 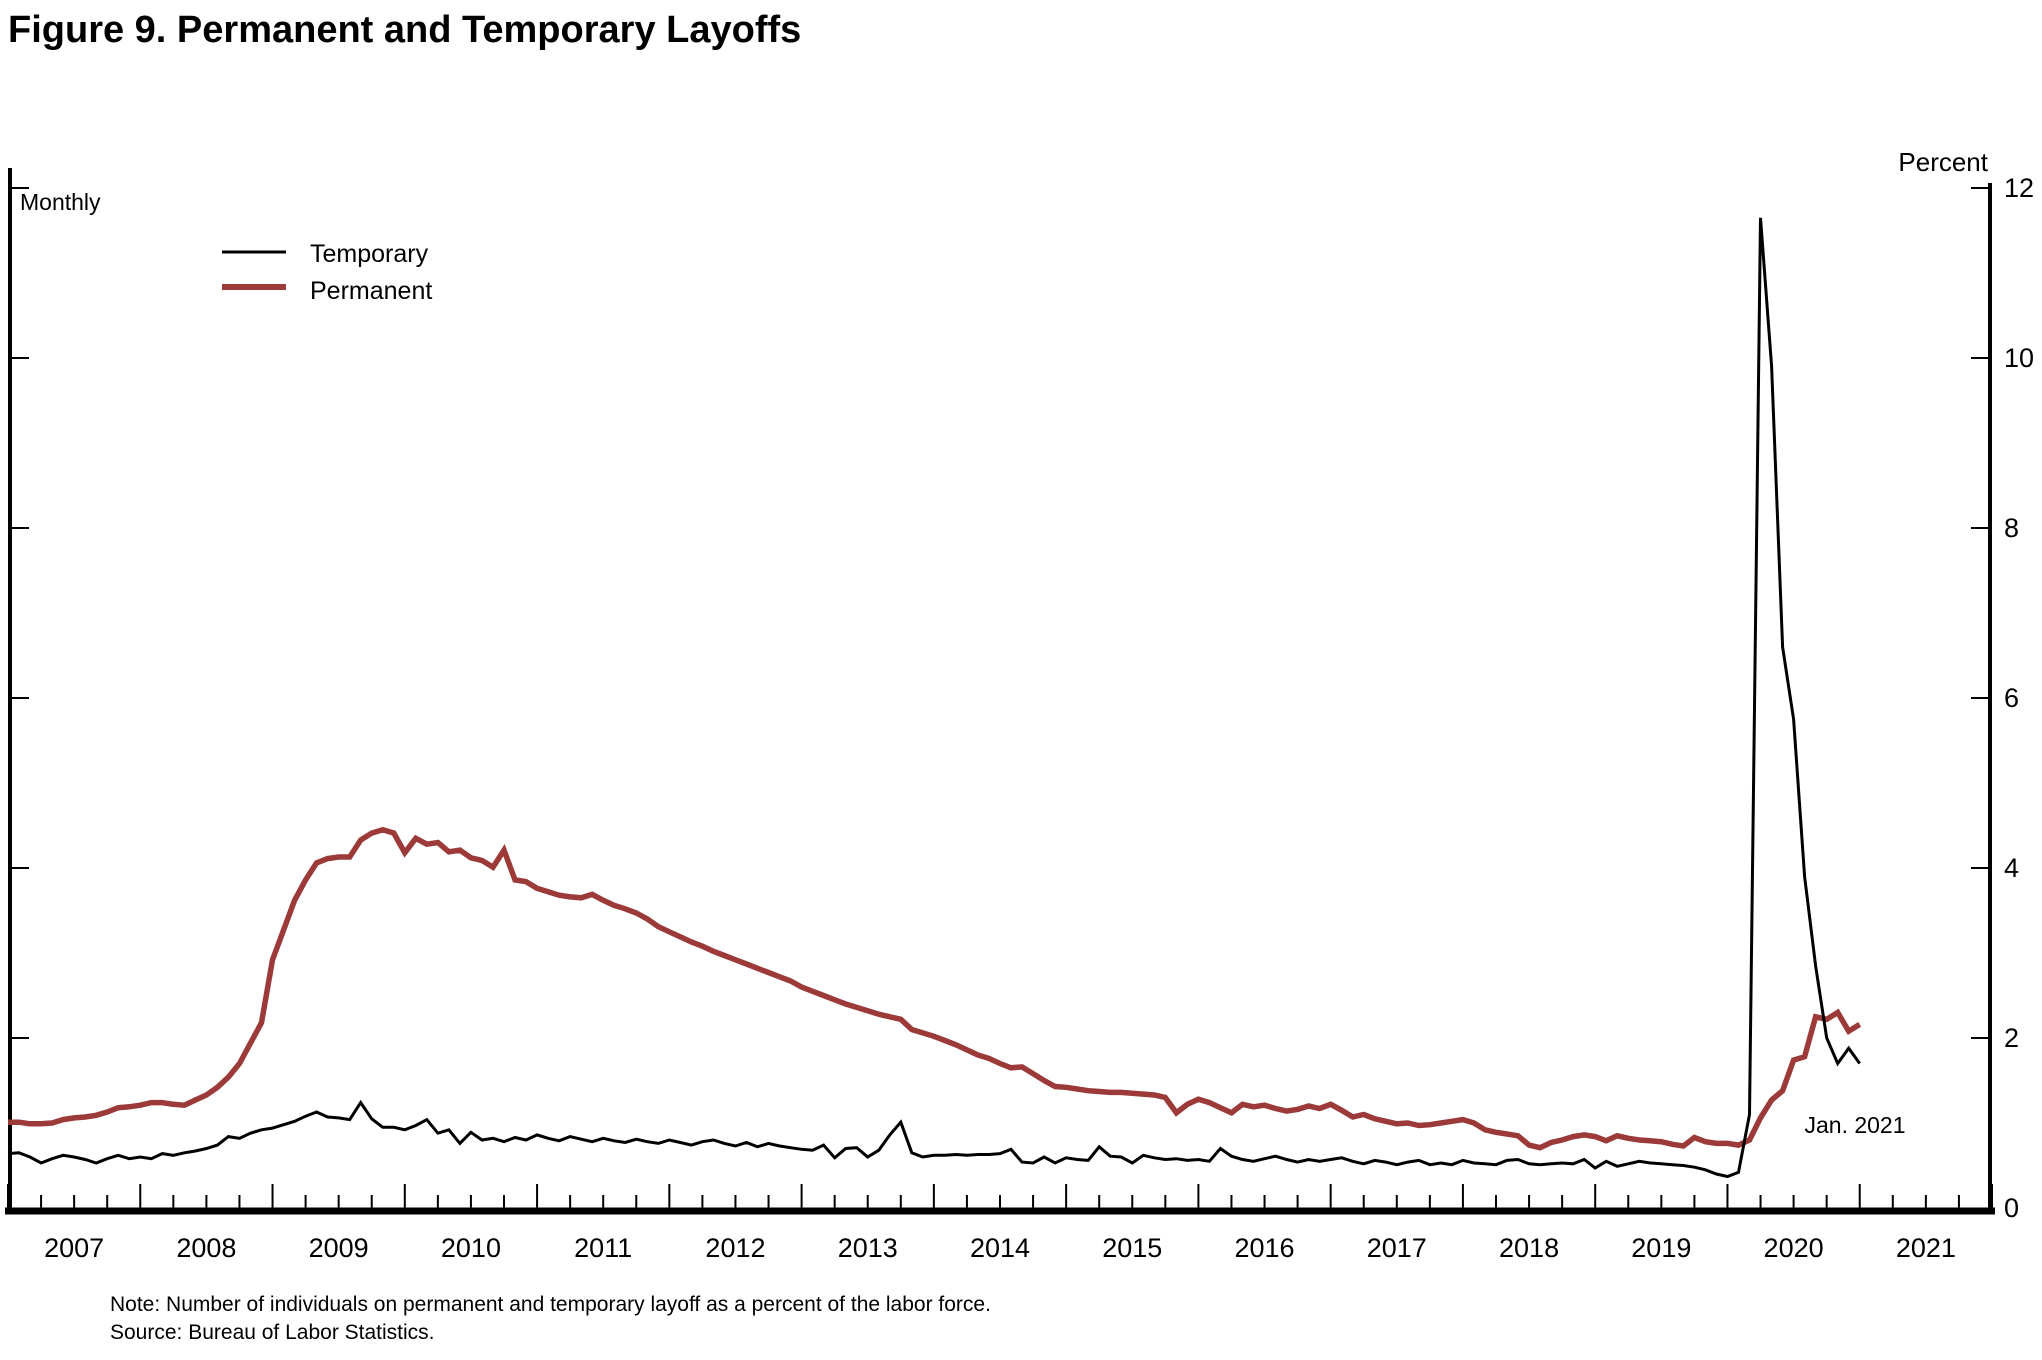 What do you see at coordinates (2011, 1208) in the screenshot?
I see `y-tick-label: 0` at bounding box center [2011, 1208].